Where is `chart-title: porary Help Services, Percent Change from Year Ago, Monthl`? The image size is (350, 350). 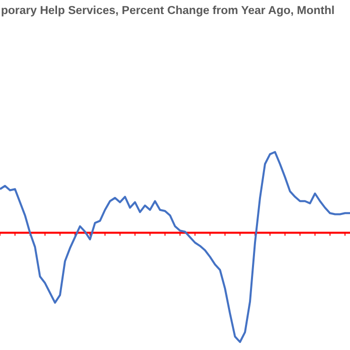
chart-title: porary Help Services, Percent Change from Year Ago, Monthl is located at coordinates (168, 11).